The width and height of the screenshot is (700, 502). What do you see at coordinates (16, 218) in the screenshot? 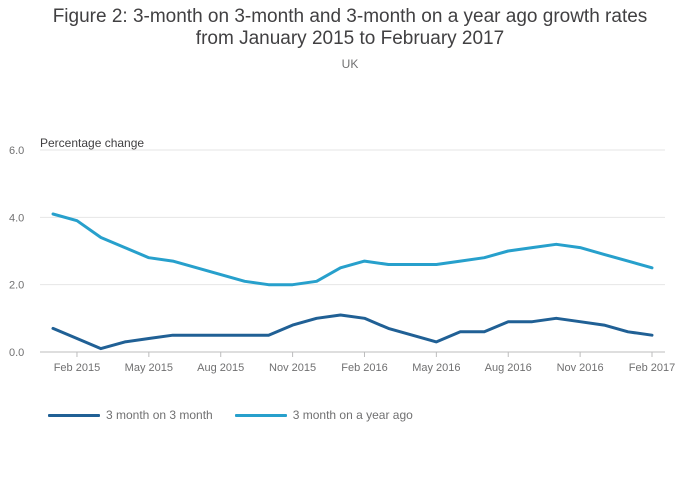
I see `y-tick-label: 4.0` at bounding box center [16, 218].